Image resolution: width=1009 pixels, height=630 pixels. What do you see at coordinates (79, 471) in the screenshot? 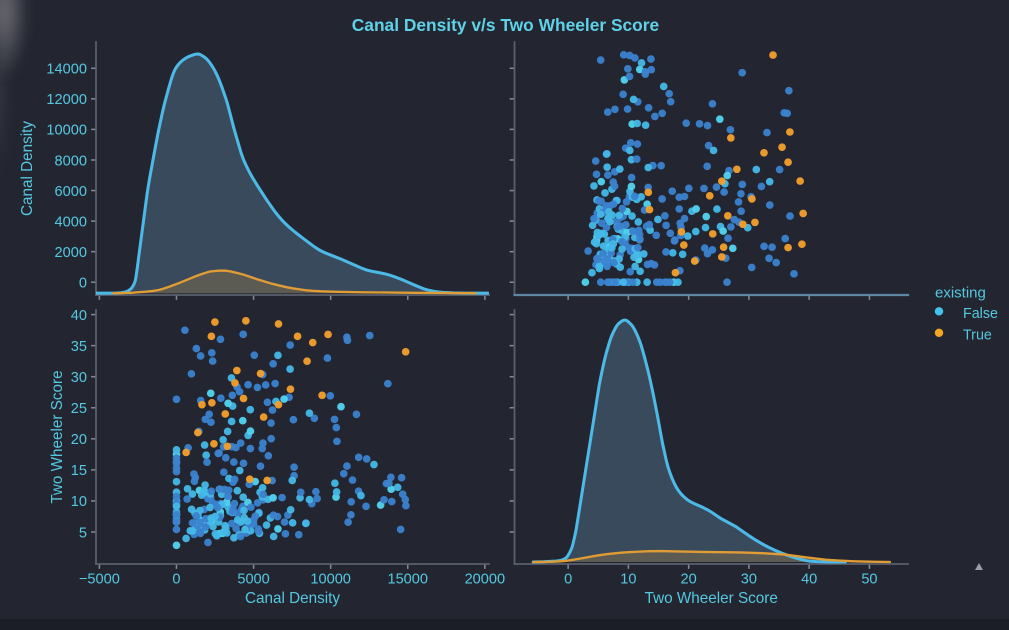
I see `svg-text: 15` at bounding box center [79, 471].